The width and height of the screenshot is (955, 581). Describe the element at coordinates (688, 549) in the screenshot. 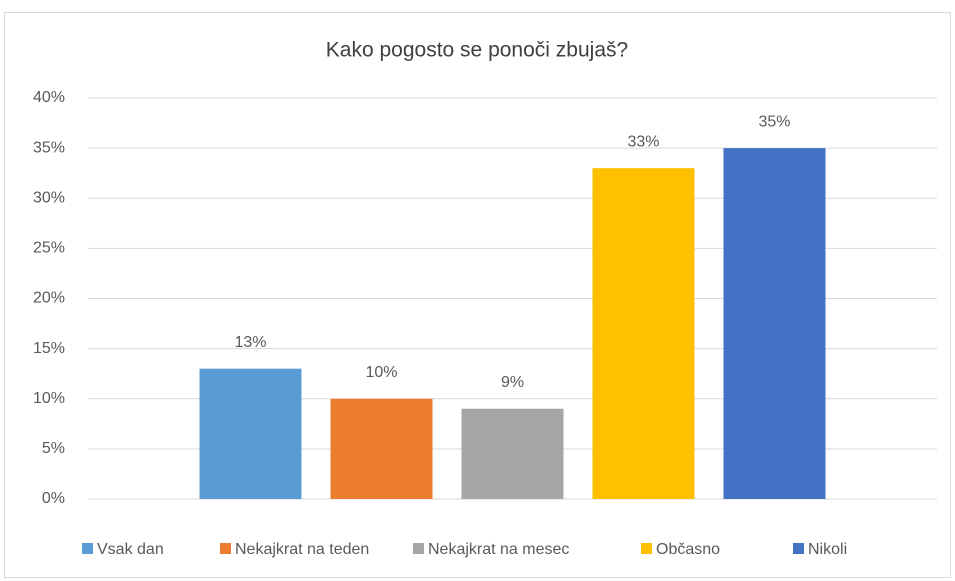

I see `legend-label: Občasno` at that location.